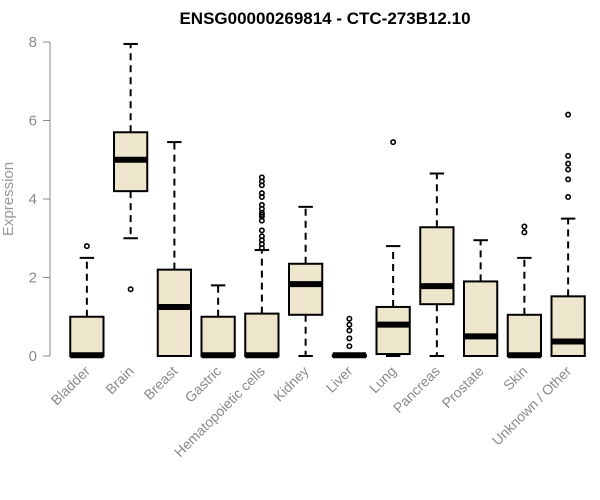 This screenshot has height=500, width=600. Describe the element at coordinates (87, 301) in the screenshot. I see `box-bladder` at that location.